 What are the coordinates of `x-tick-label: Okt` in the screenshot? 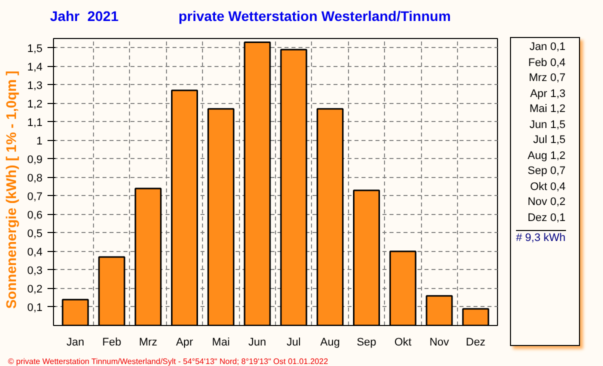 It's located at (403, 342).